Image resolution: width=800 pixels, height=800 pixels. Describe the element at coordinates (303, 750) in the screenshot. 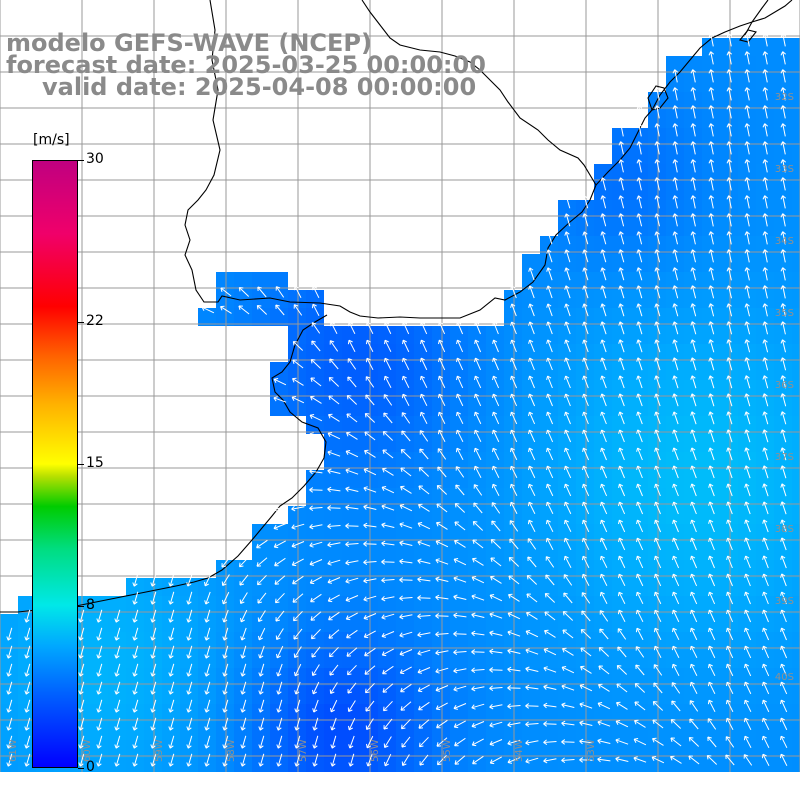

I see `longitude-label: 57W` at that location.